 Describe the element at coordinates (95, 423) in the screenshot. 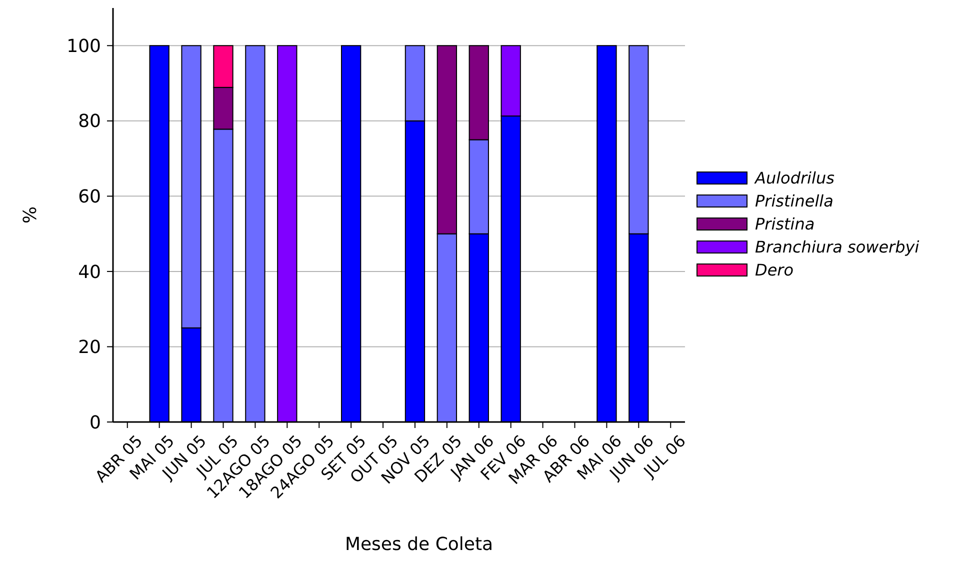

I see `y-tick-label: 0` at that location.